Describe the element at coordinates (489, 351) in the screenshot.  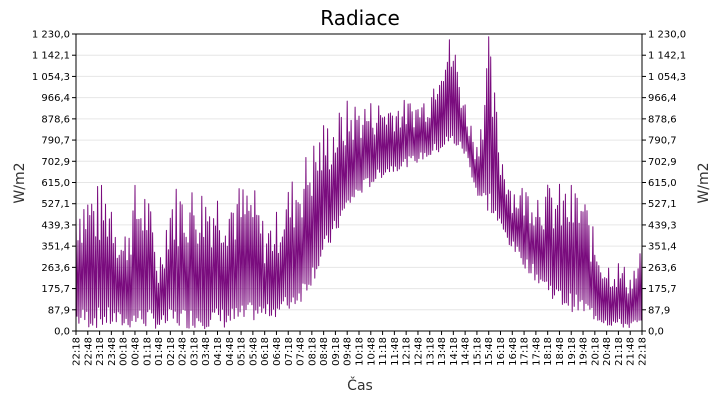
I see `x-tick-label: 15:48` at that location.